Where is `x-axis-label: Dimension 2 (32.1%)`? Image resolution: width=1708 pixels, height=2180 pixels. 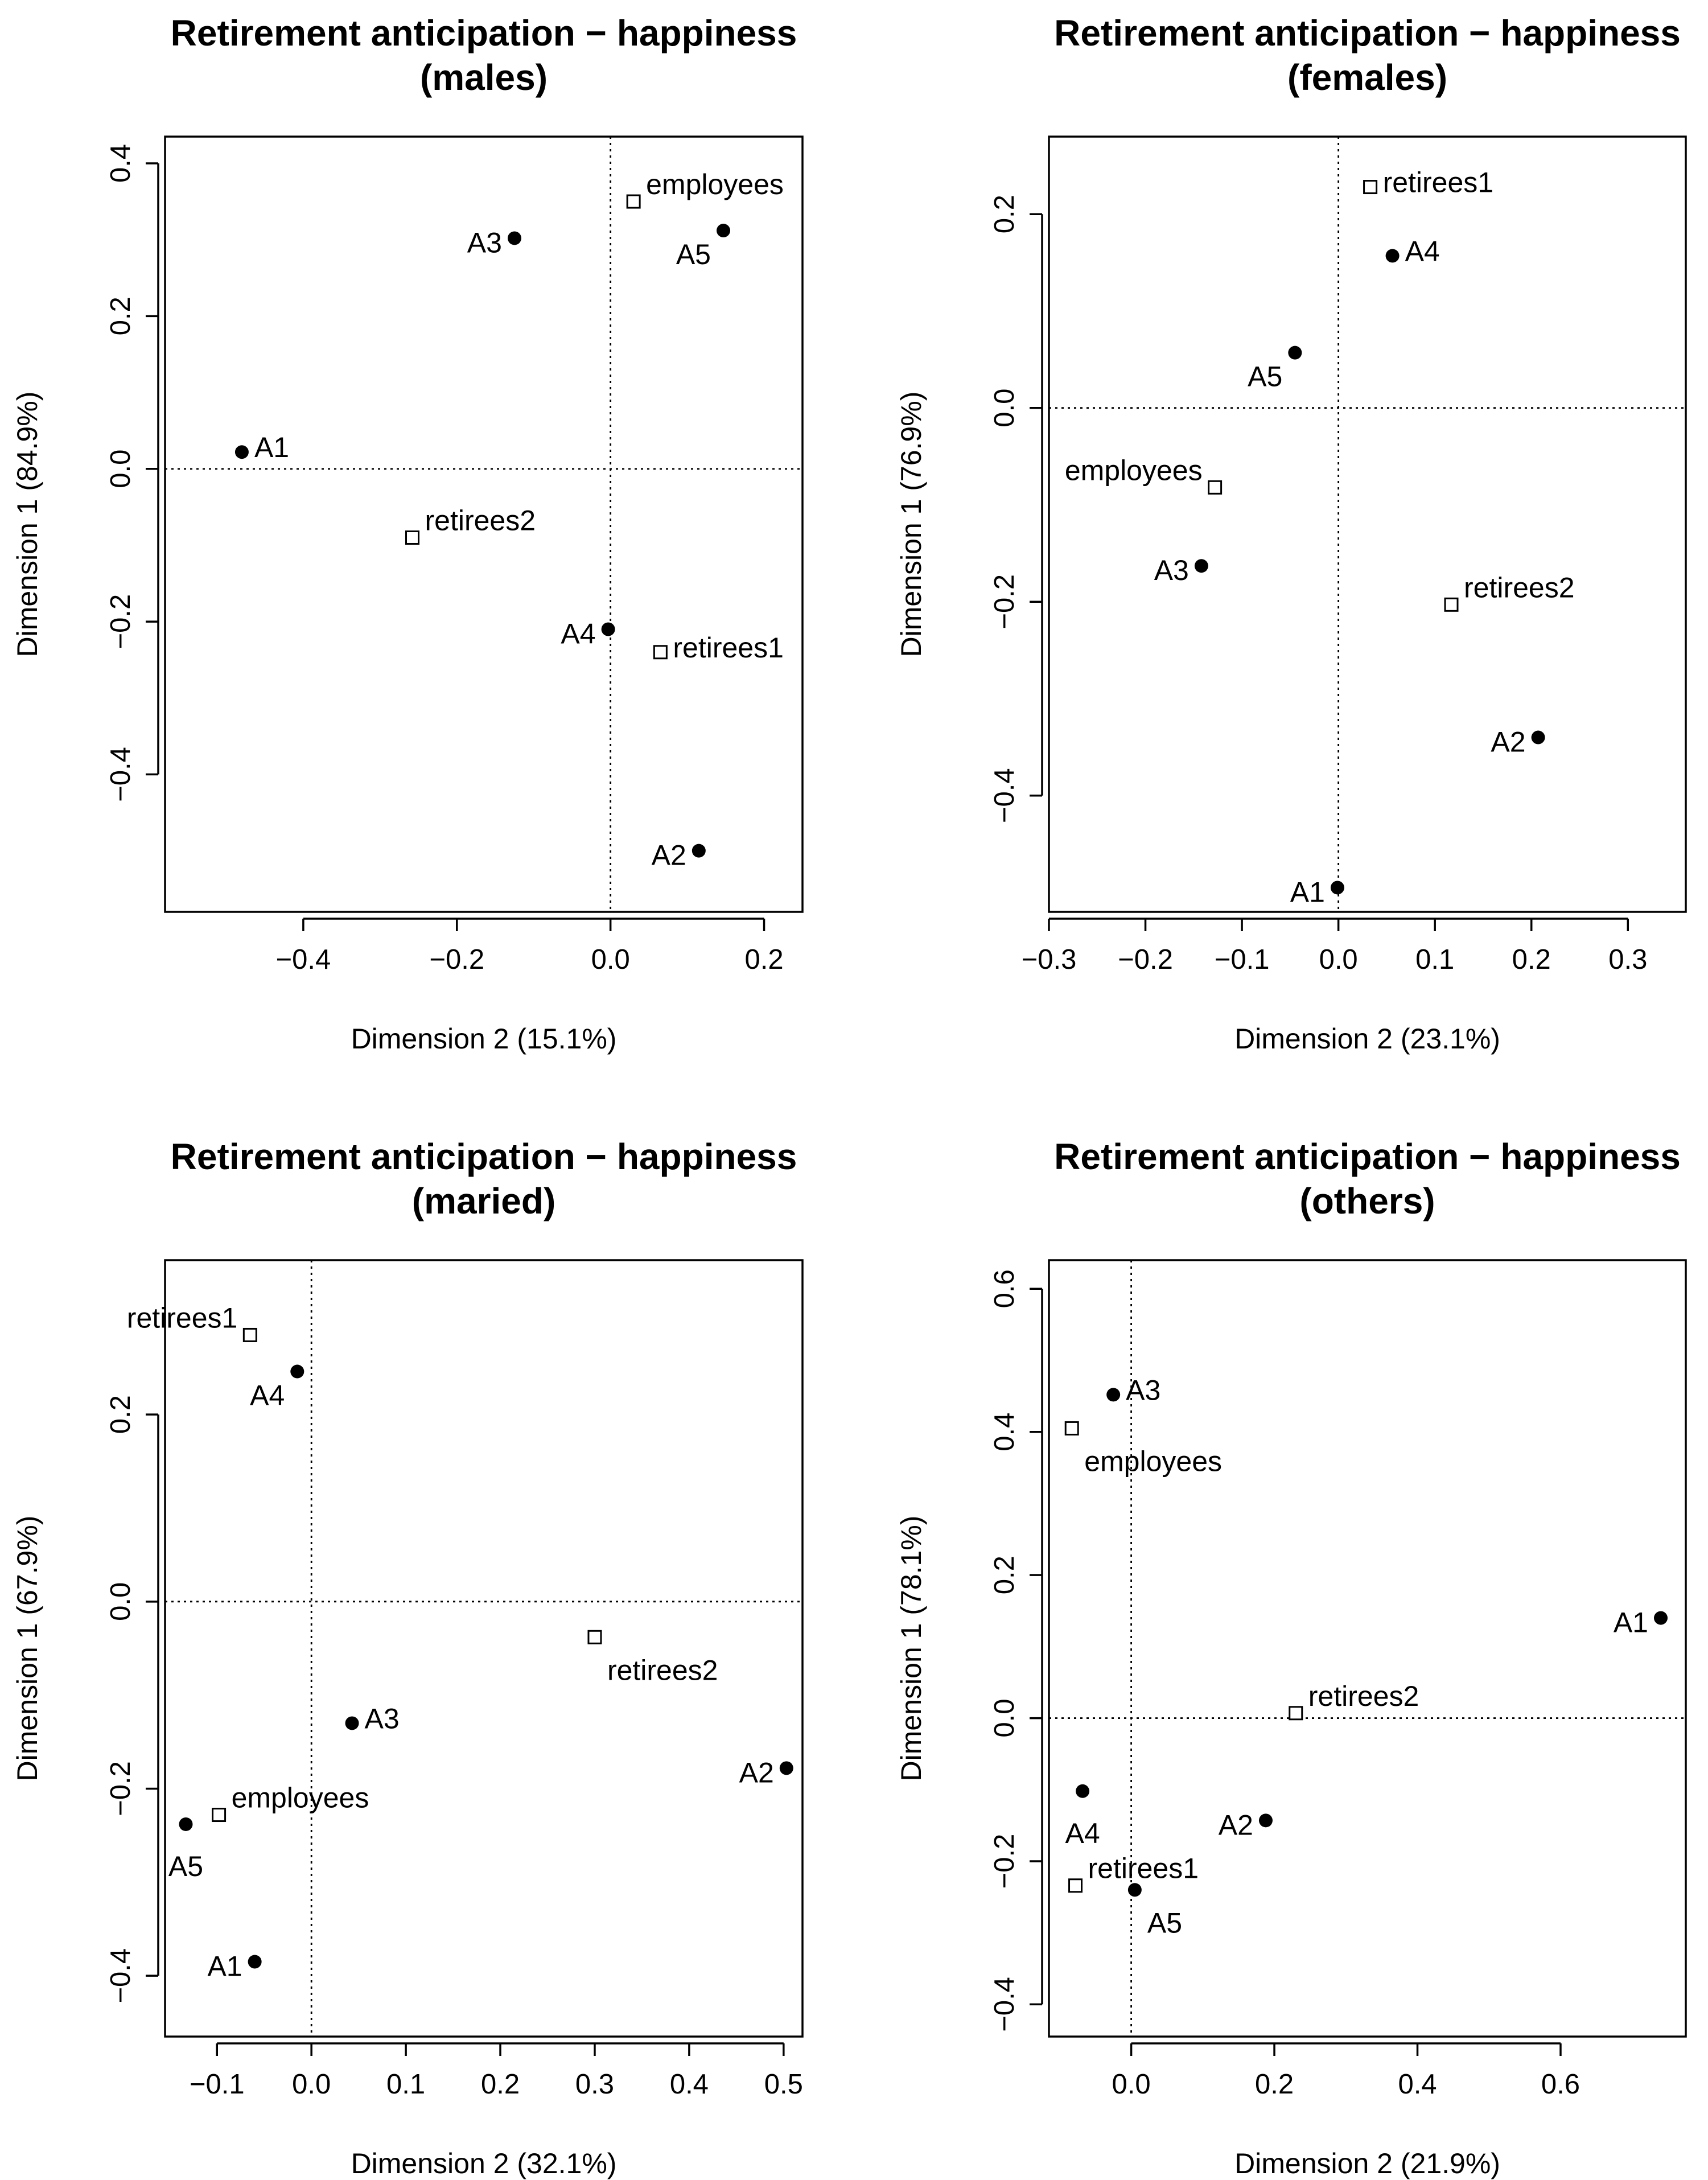 x-axis-label: Dimension 2 (32.1%) is located at coordinates (484, 2163).